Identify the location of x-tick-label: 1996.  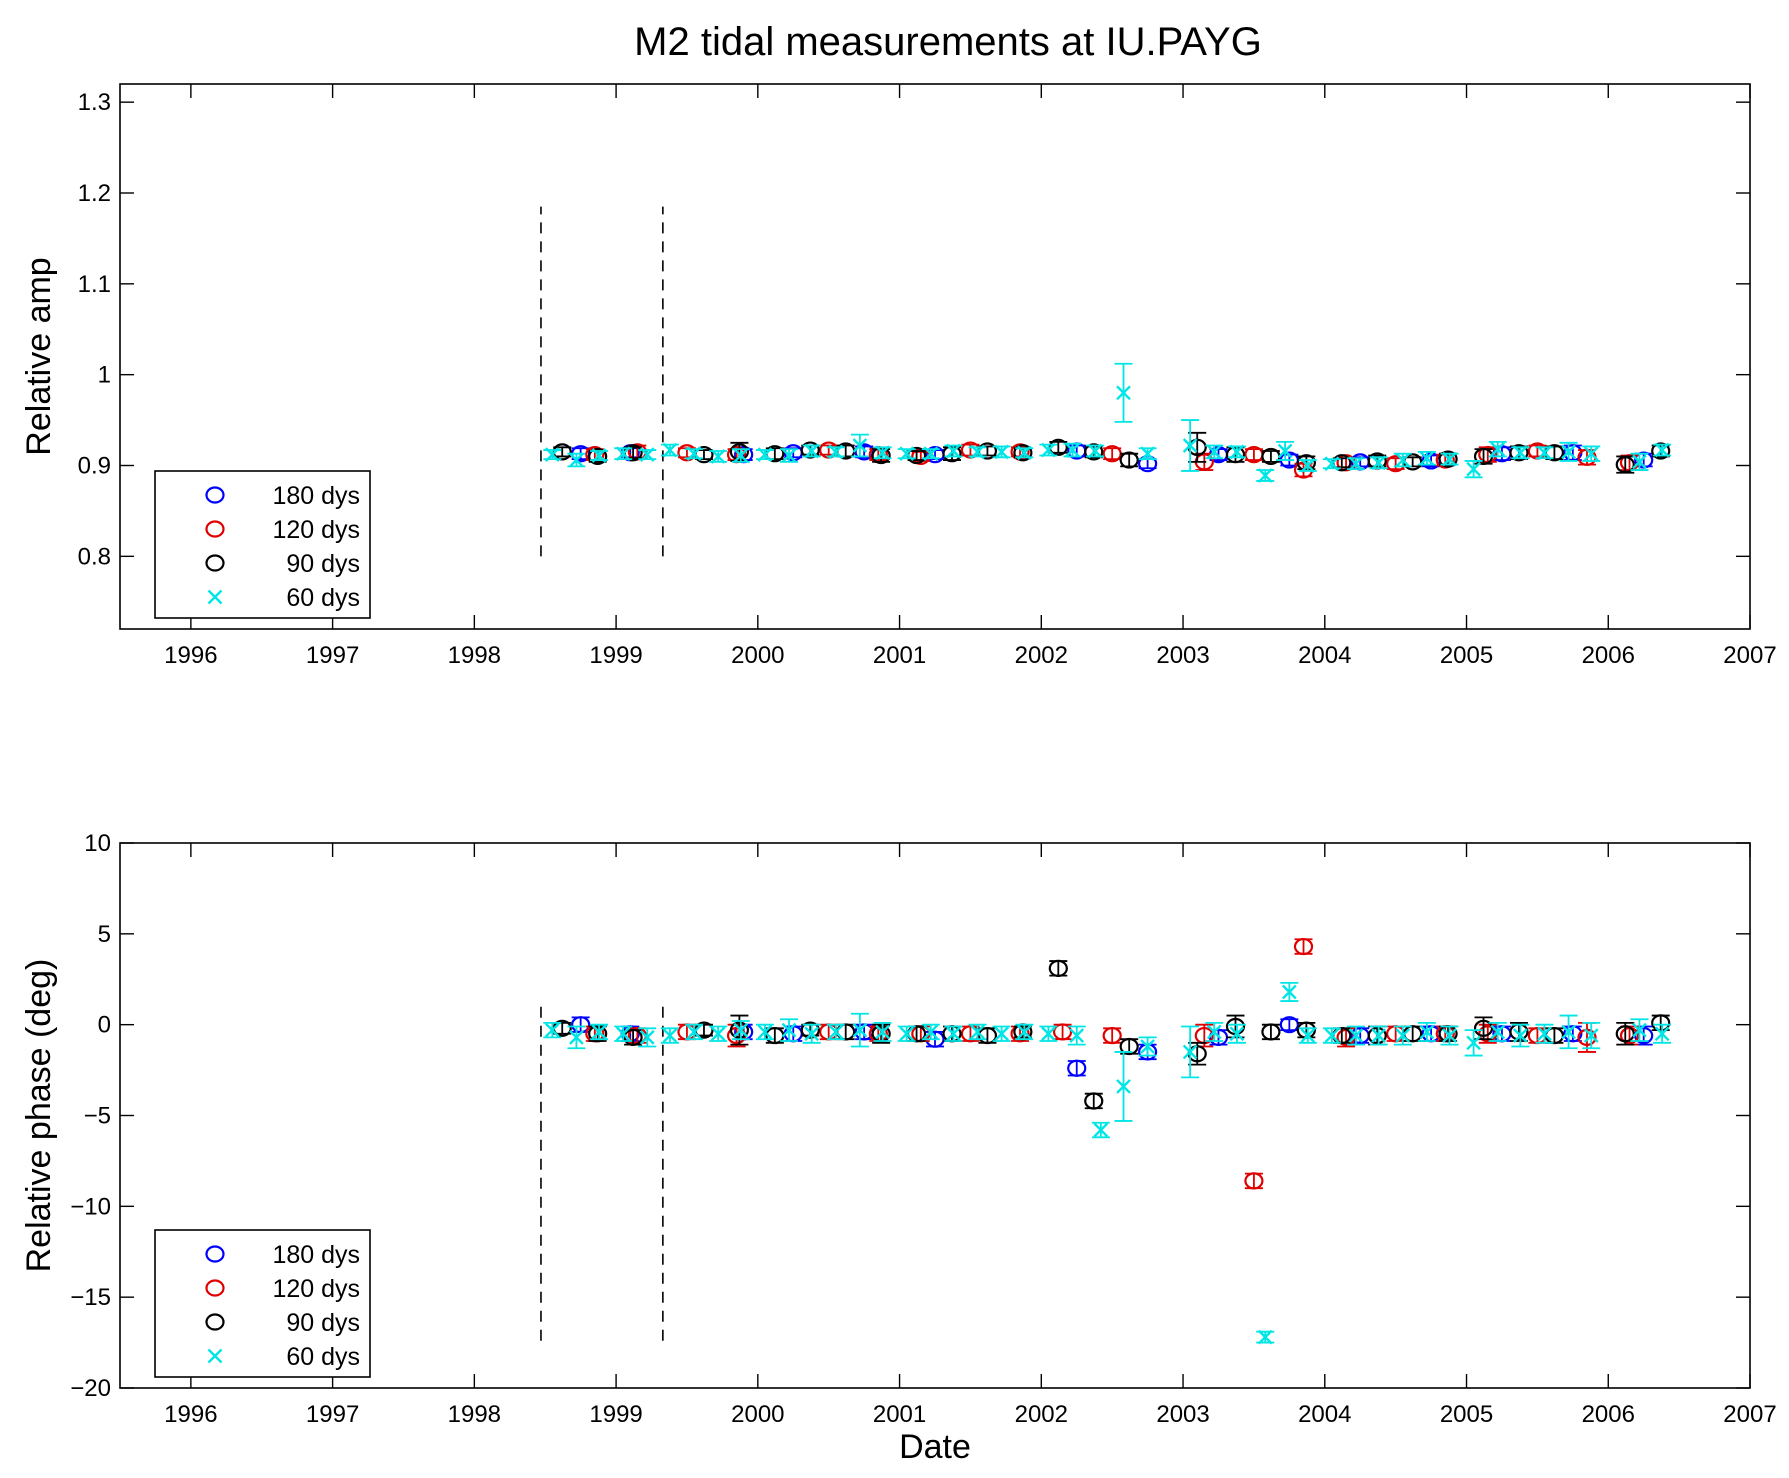
(190, 655).